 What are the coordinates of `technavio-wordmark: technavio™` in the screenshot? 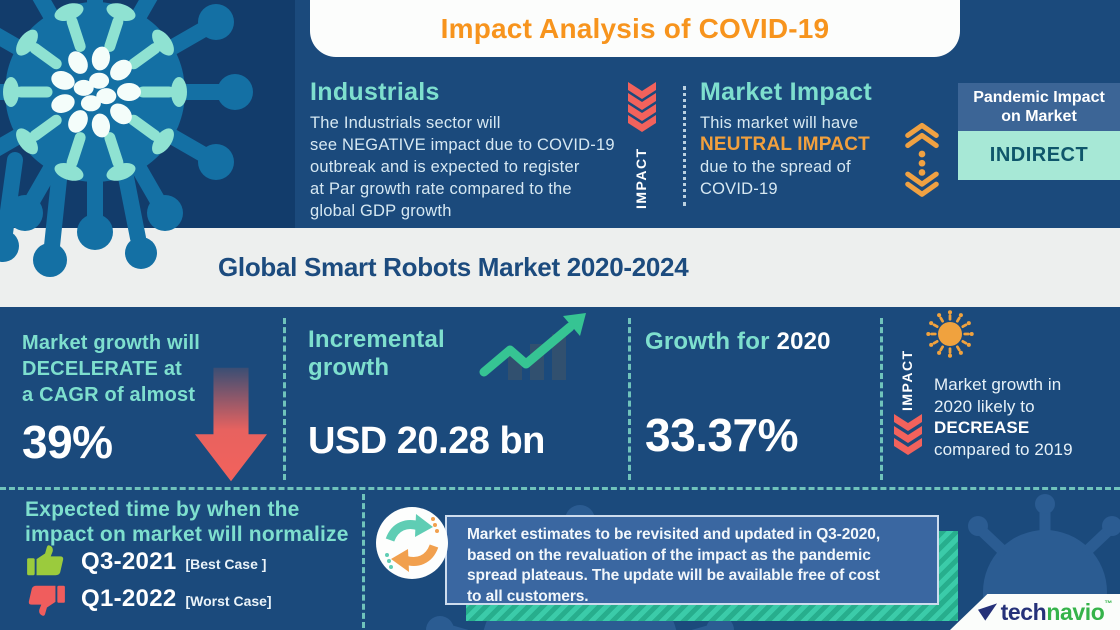 It's located at (1056, 612).